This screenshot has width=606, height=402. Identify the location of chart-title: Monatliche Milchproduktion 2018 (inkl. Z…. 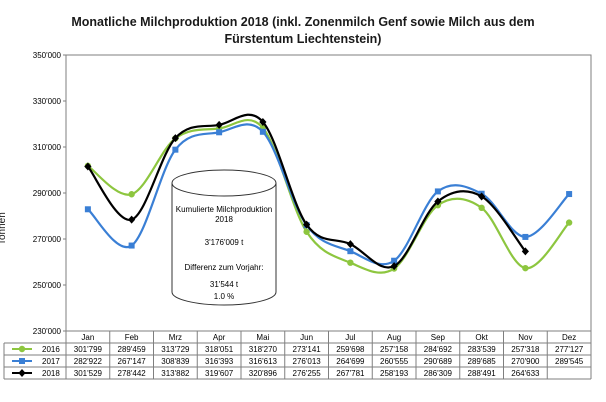
(303, 31).